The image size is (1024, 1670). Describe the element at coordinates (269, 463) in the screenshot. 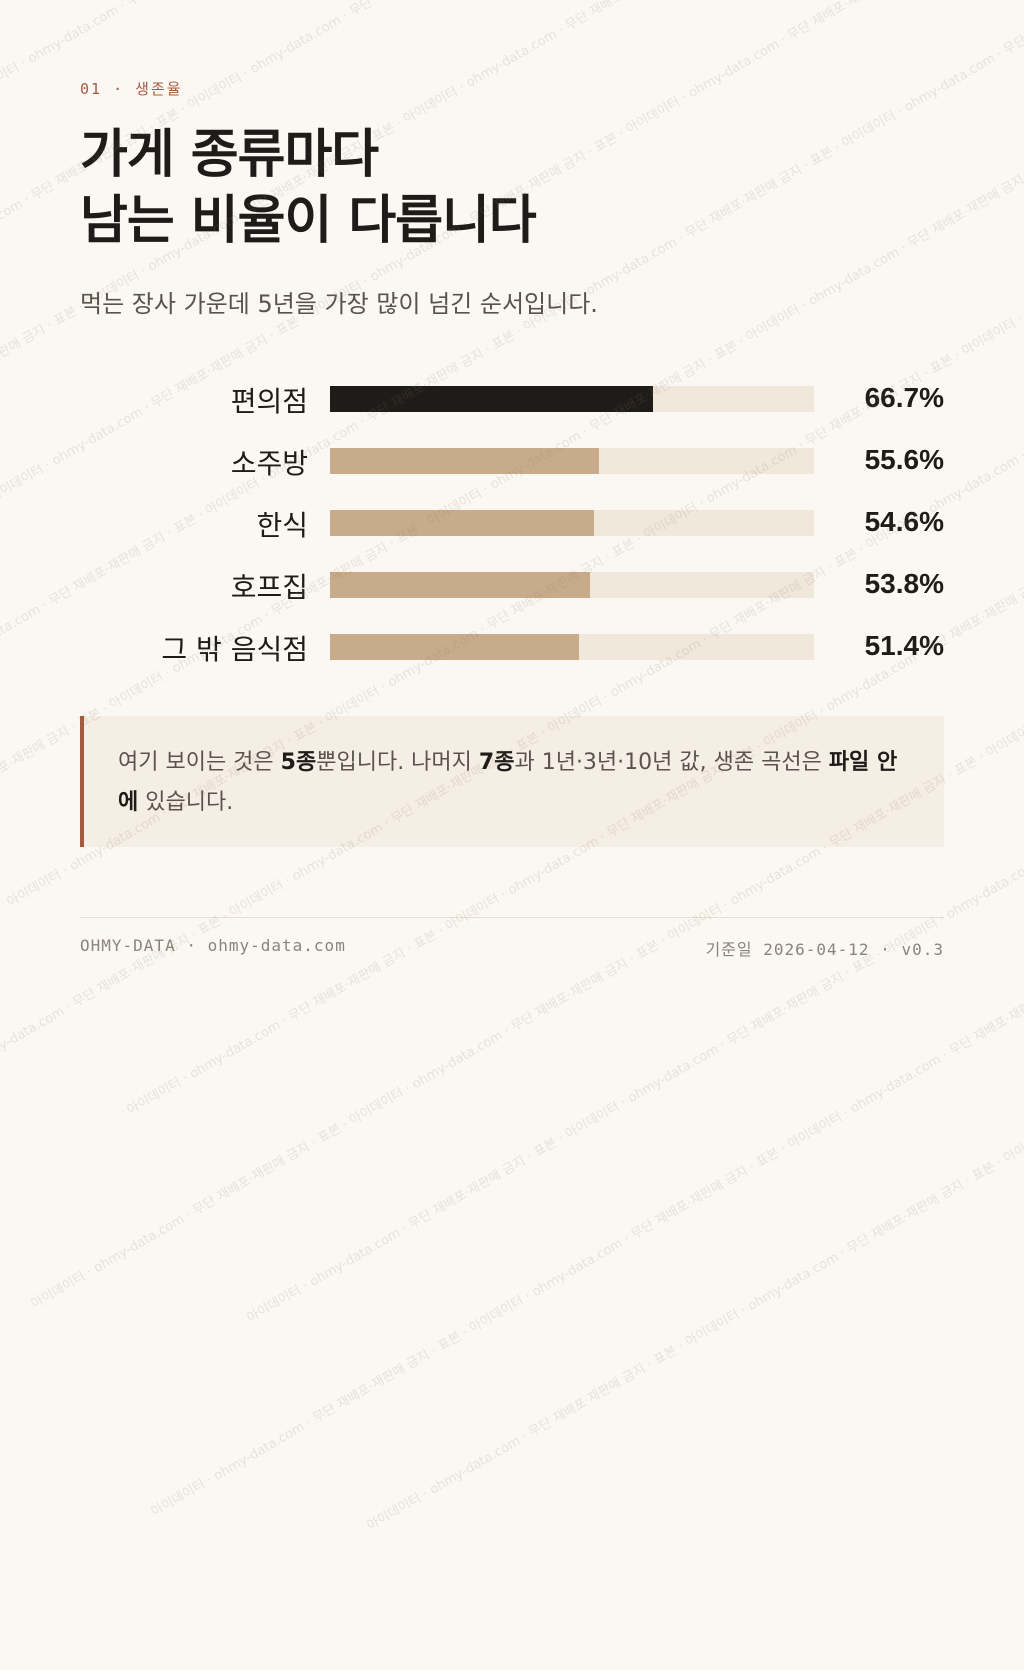

I see `bar-category-label: 소주방` at that location.